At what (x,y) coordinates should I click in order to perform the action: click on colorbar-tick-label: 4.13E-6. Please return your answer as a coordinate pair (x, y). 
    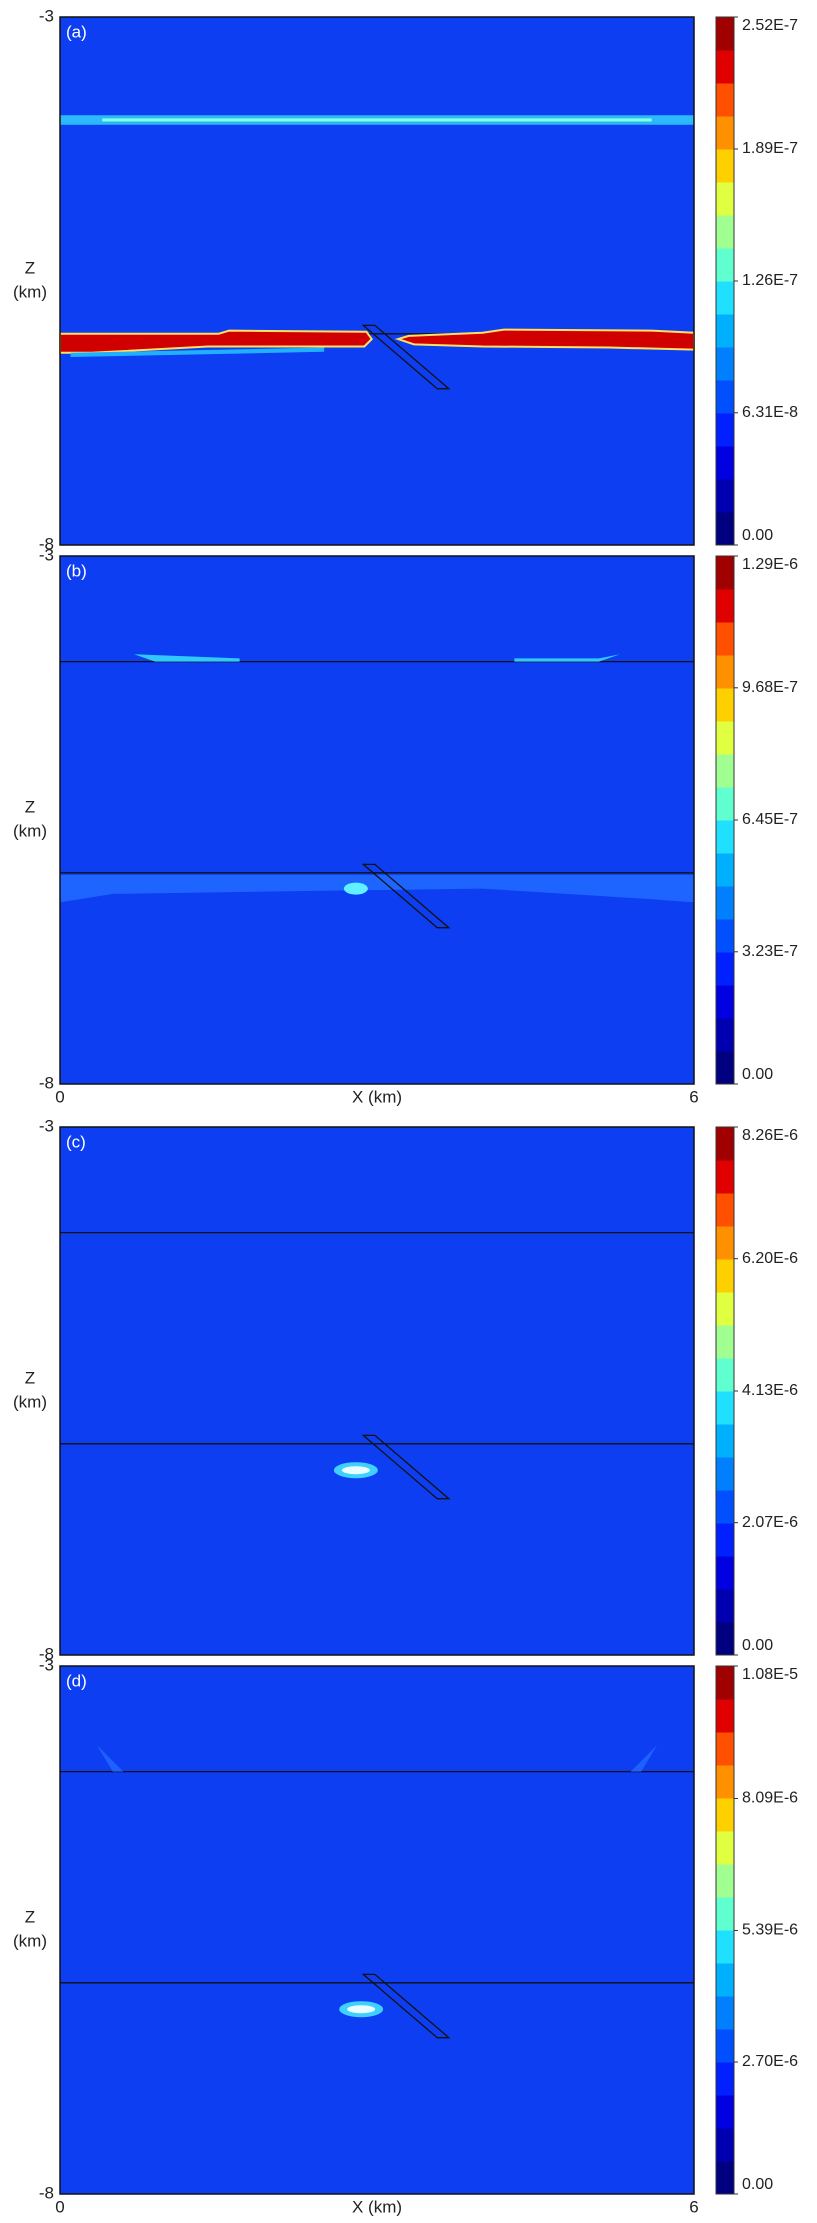
    Looking at the image, I should click on (770, 1390).